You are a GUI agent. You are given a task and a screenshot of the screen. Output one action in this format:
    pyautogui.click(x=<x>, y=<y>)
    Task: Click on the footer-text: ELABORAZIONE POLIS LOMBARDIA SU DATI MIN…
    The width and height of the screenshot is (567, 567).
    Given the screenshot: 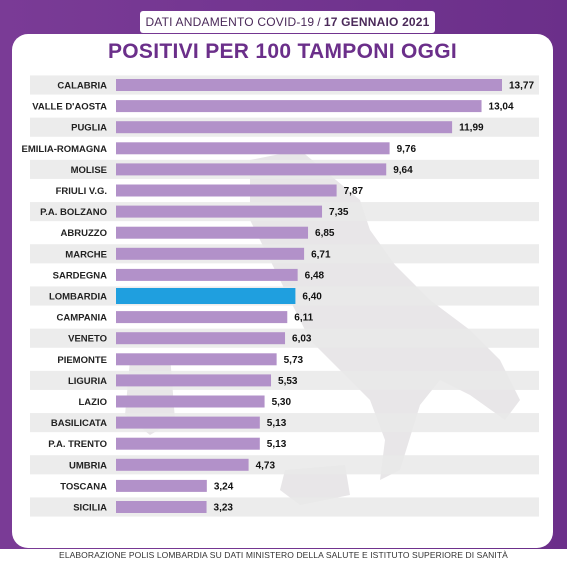 What is the action you would take?
    pyautogui.click(x=283, y=555)
    